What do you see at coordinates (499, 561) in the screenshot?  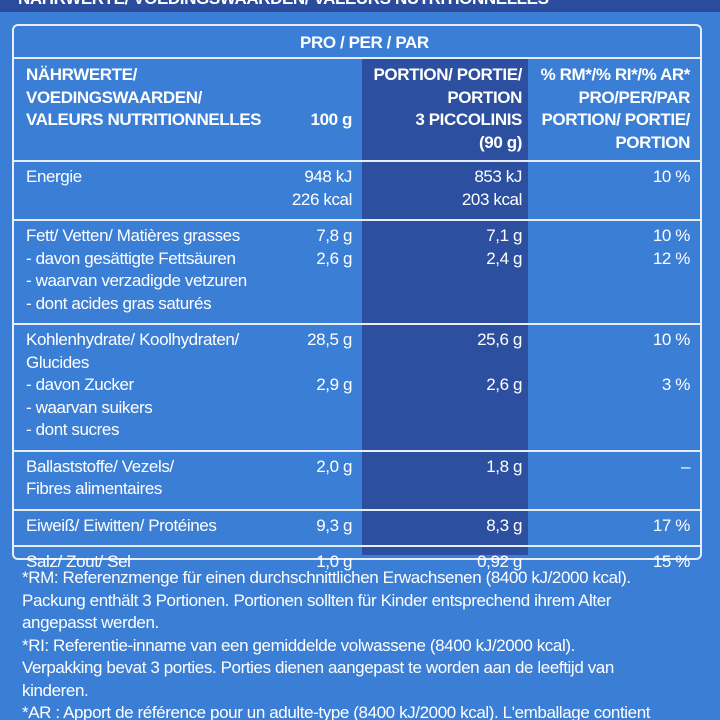 I see `value: 0,92 g` at bounding box center [499, 561].